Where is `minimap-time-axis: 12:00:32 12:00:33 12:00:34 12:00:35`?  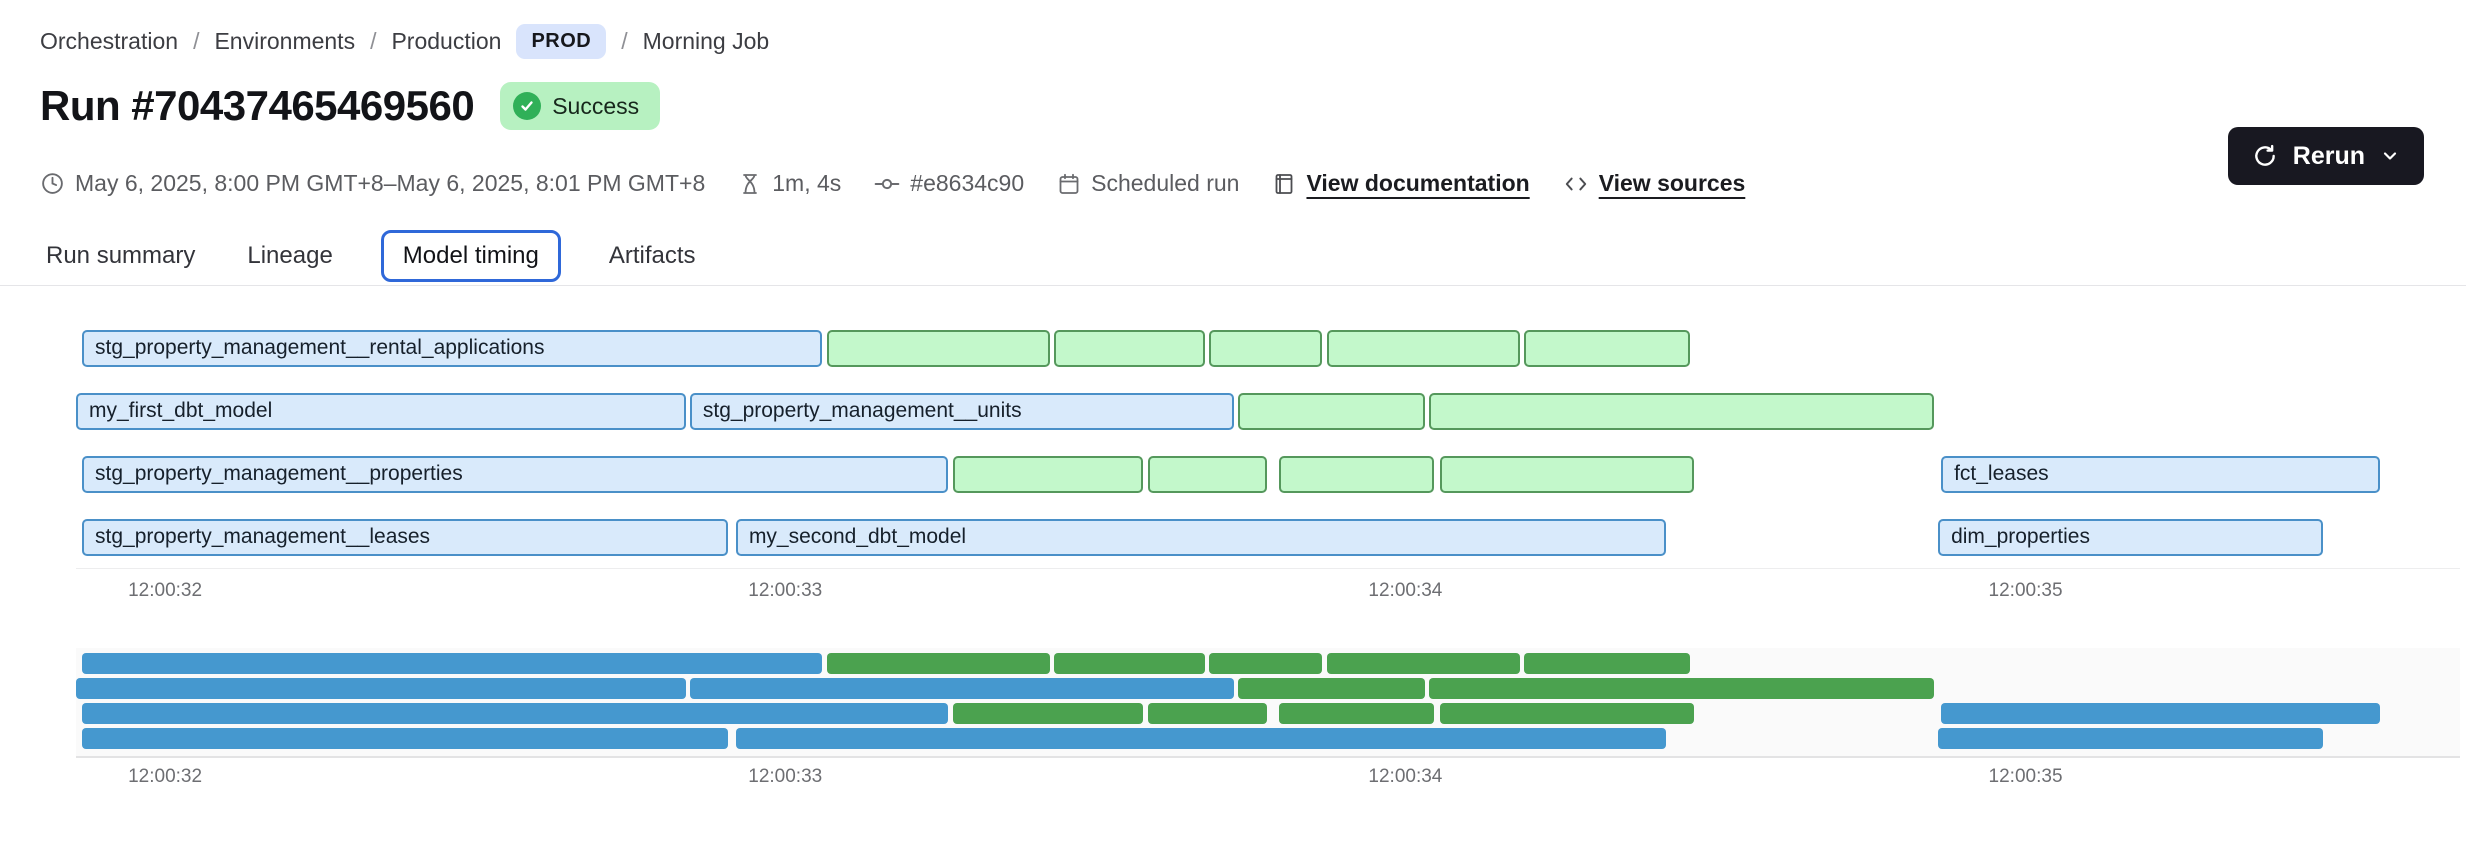 minimap-time-axis: 12:00:32 12:00:33 12:00:34 12:00:35 is located at coordinates (1233, 779).